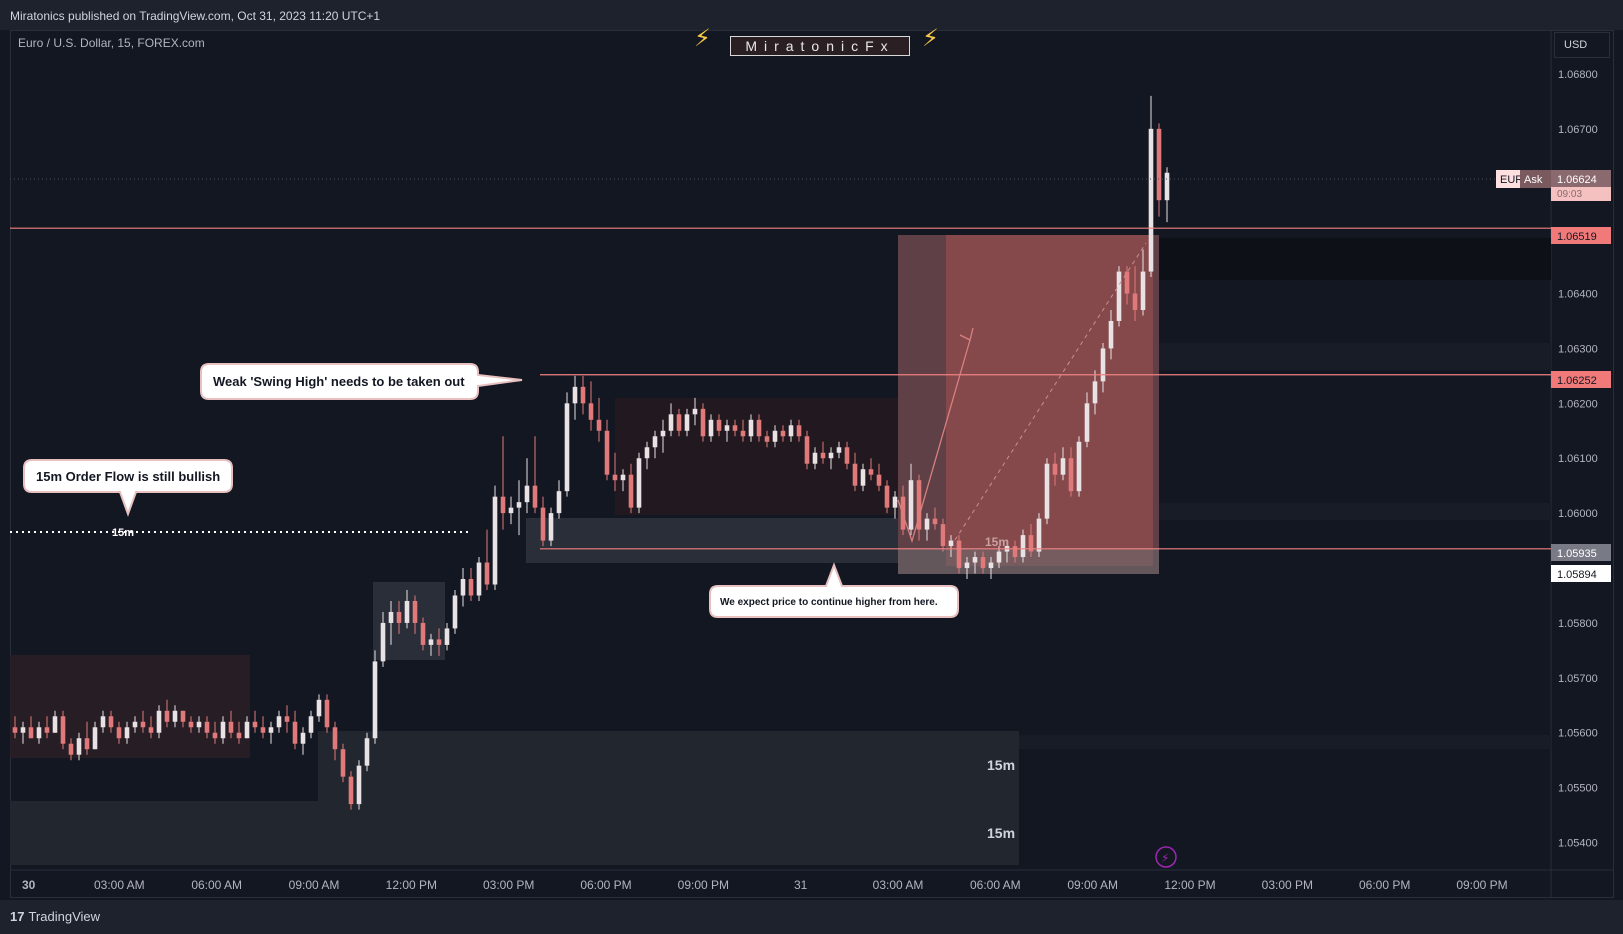 The width and height of the screenshot is (1623, 934). I want to click on brand-badge: MiratonicFx, so click(820, 46).